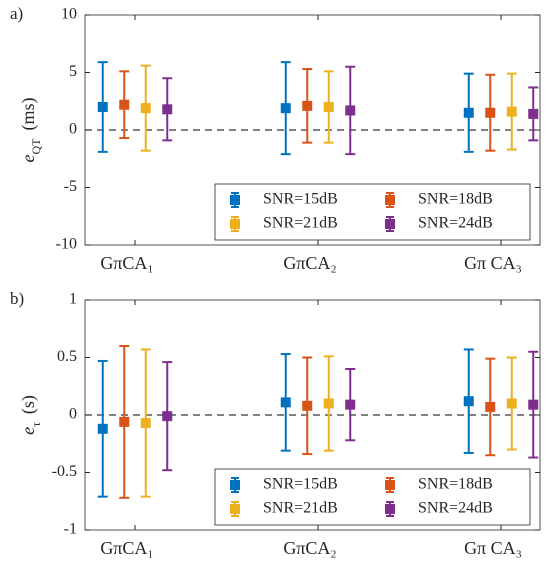  What do you see at coordinates (66, 244) in the screenshot?
I see `y-tick-label: -10` at bounding box center [66, 244].